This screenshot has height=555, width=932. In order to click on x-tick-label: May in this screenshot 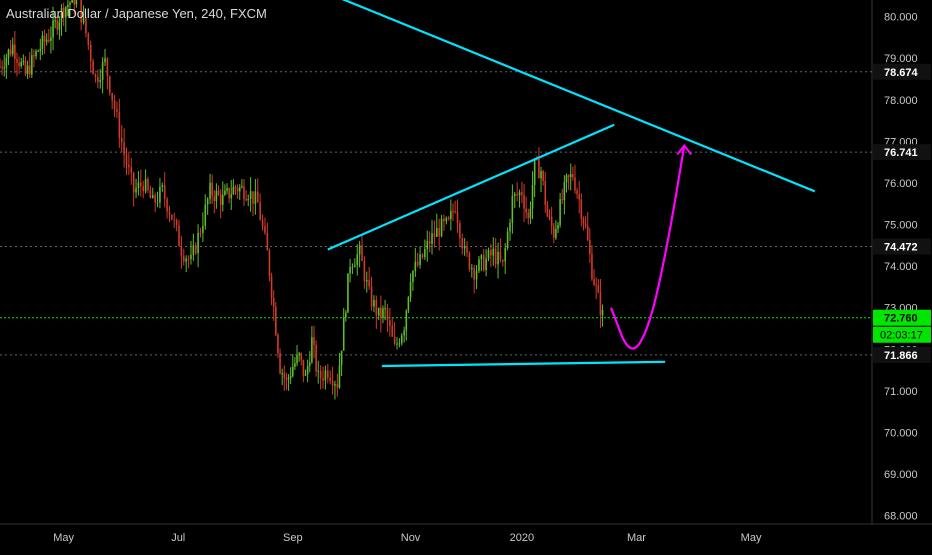, I will do `click(63, 538)`.